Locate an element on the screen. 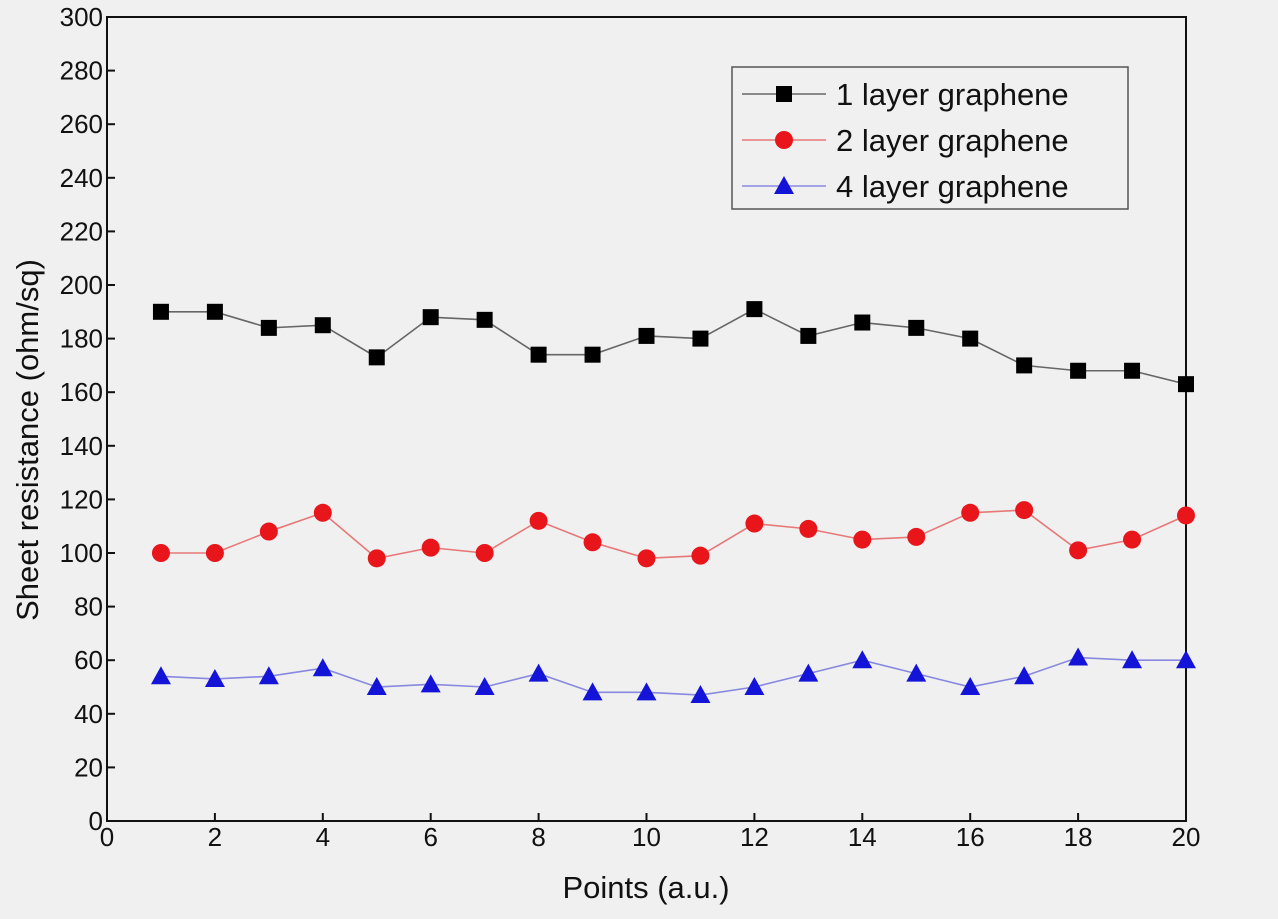  y-tick-label: 120 is located at coordinates (81, 499).